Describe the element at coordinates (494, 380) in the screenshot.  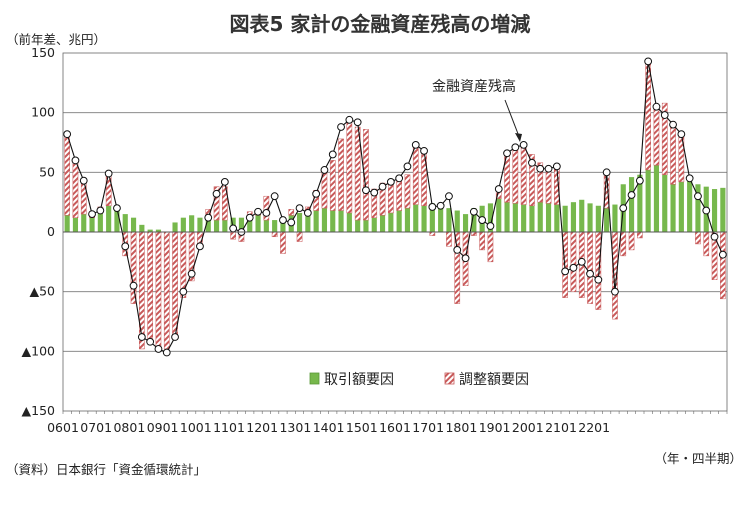
I see `legend-label-adjustments: 調整額要因` at that location.